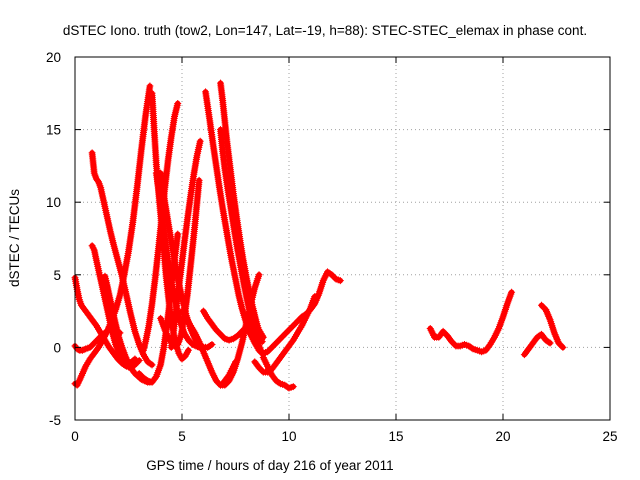  Describe the element at coordinates (75, 436) in the screenshot. I see `x-tick-label: 0` at that location.